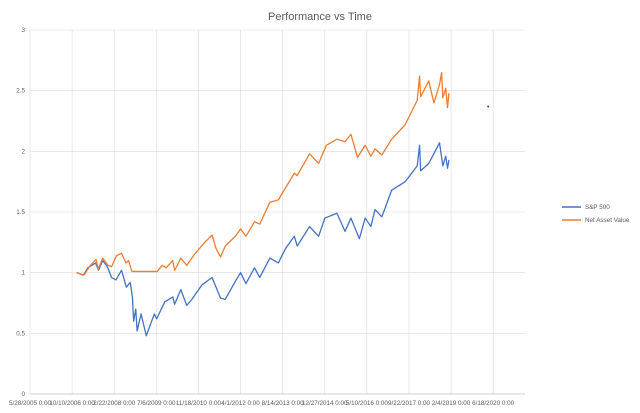  Describe the element at coordinates (114, 403) in the screenshot. I see `x-tick-label: 2/22/2008 0:00` at that location.